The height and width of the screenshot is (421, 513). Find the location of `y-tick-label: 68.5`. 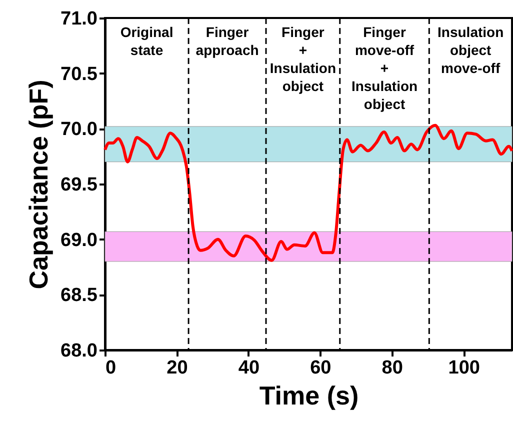

y-tick-label: 68.5 is located at coordinates (79, 295).